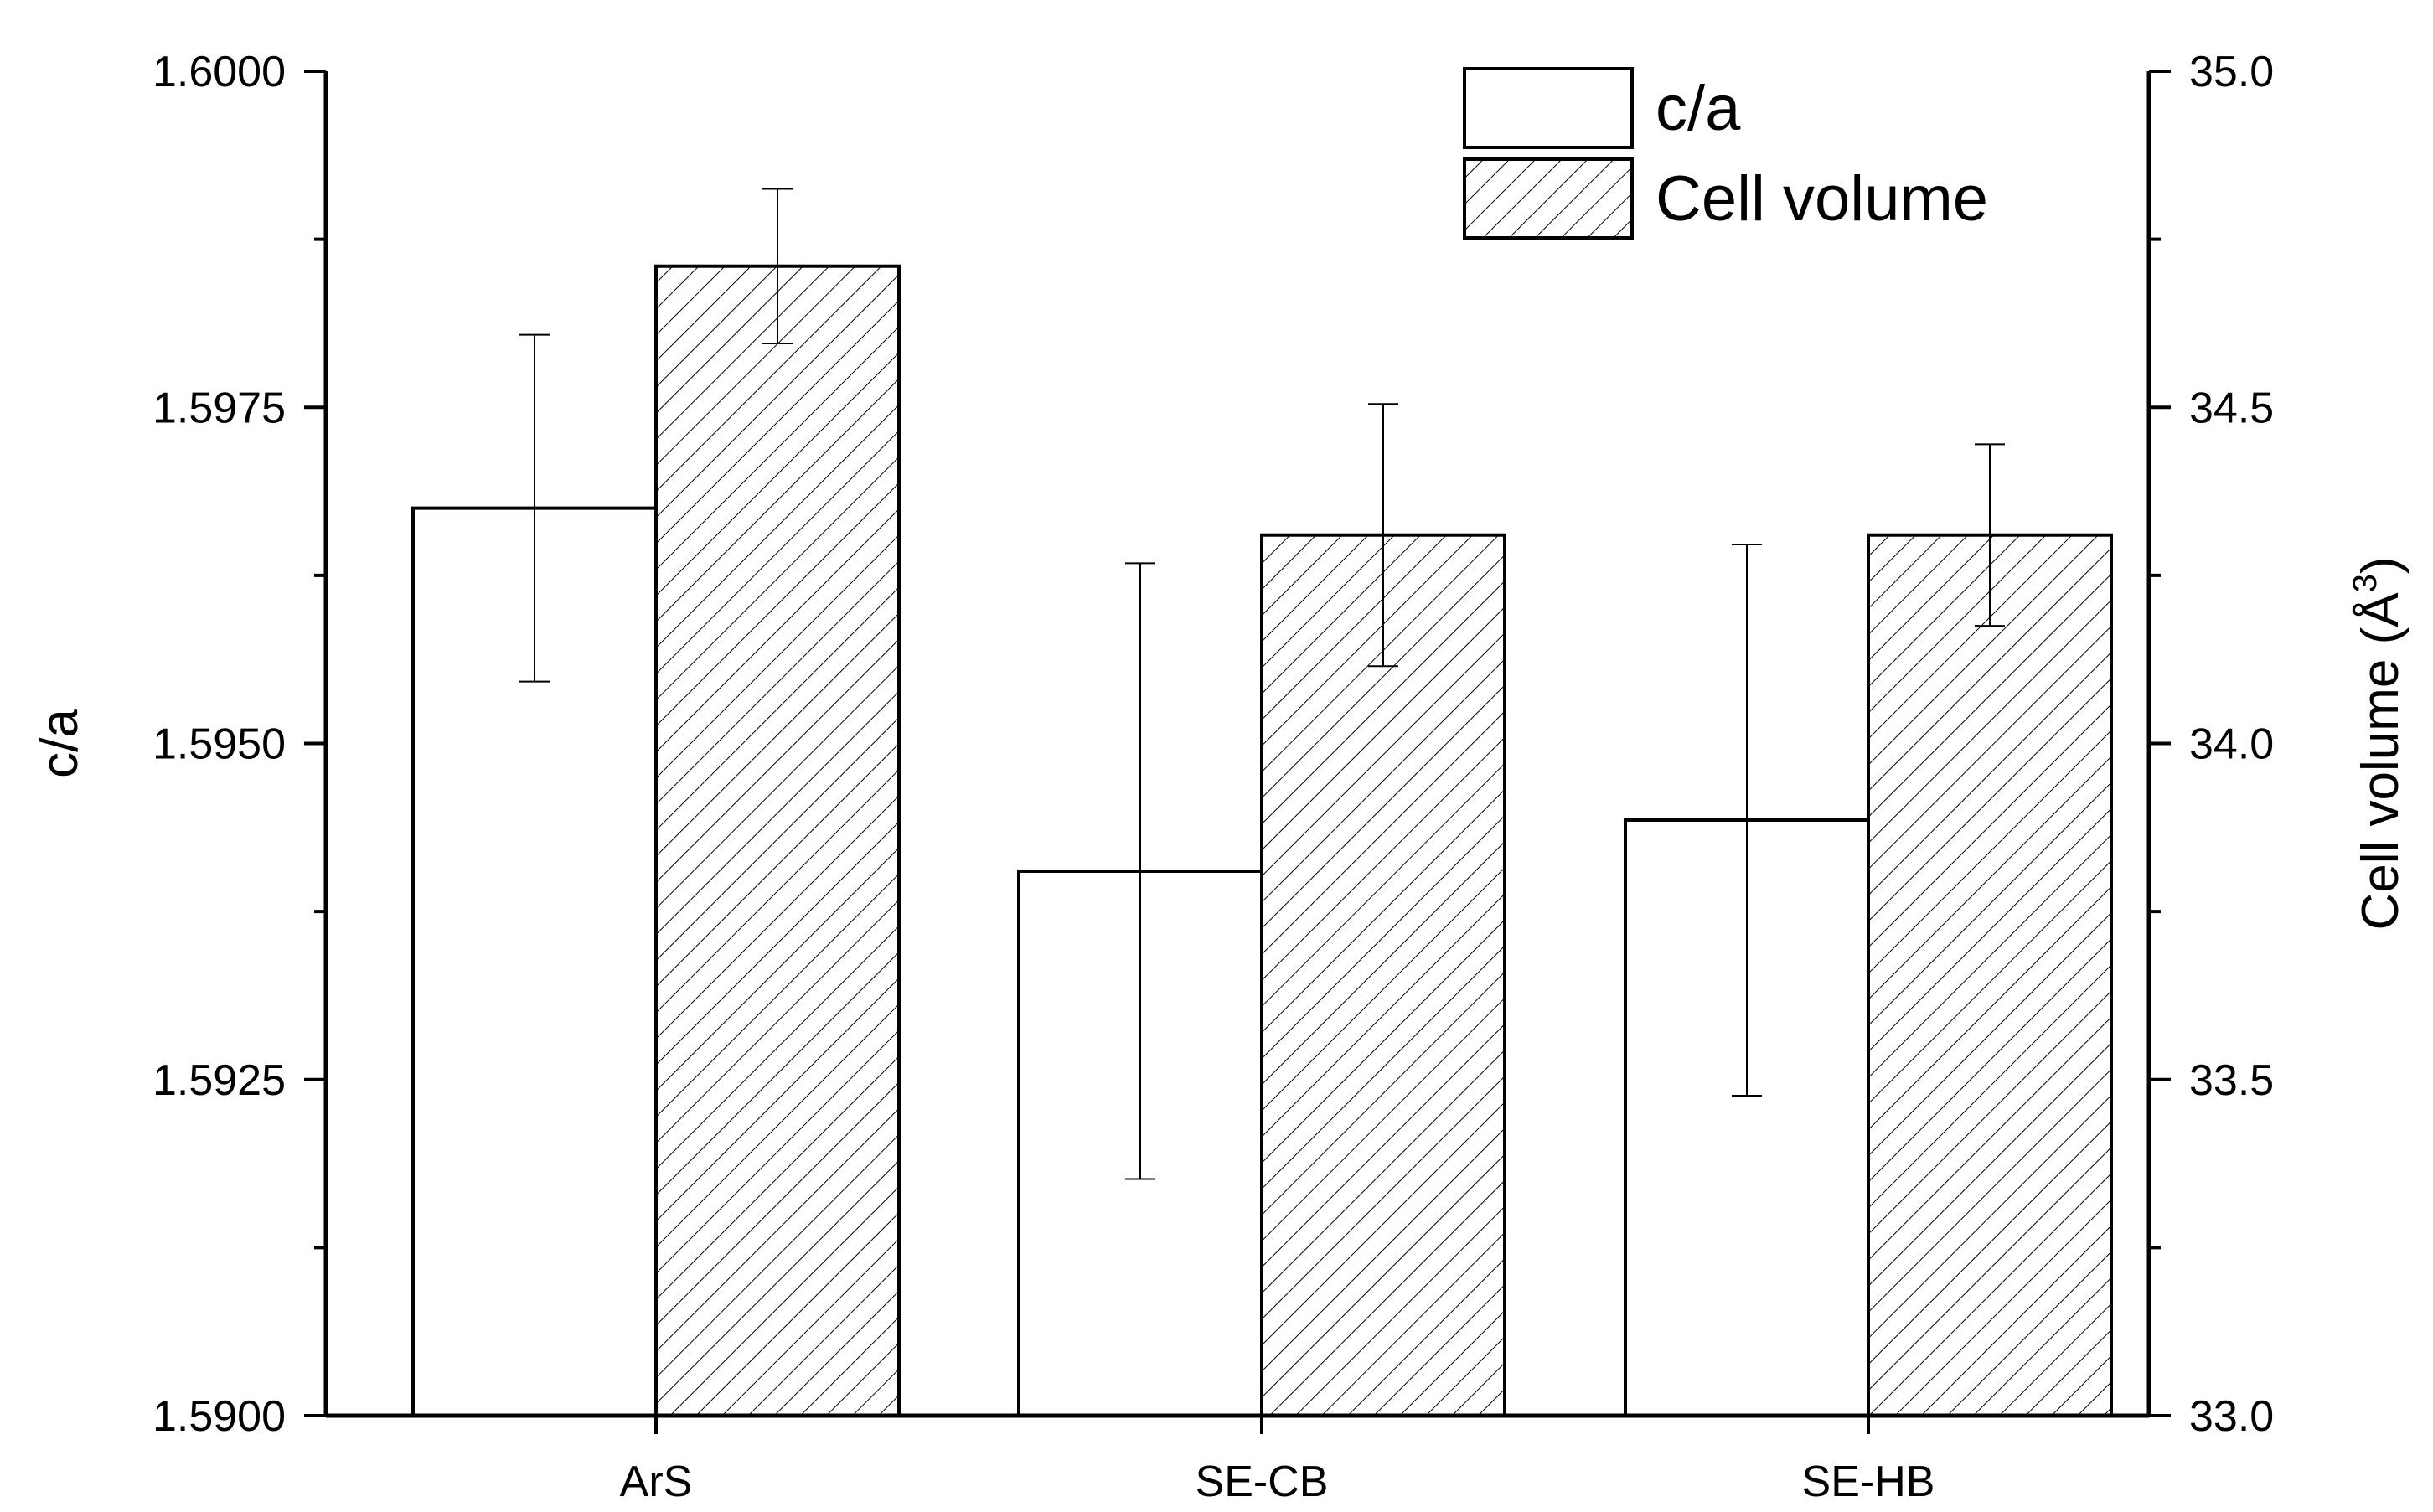 The height and width of the screenshot is (1512, 2433). What do you see at coordinates (219, 744) in the screenshot?
I see `left-tick-label: 1.5950` at bounding box center [219, 744].